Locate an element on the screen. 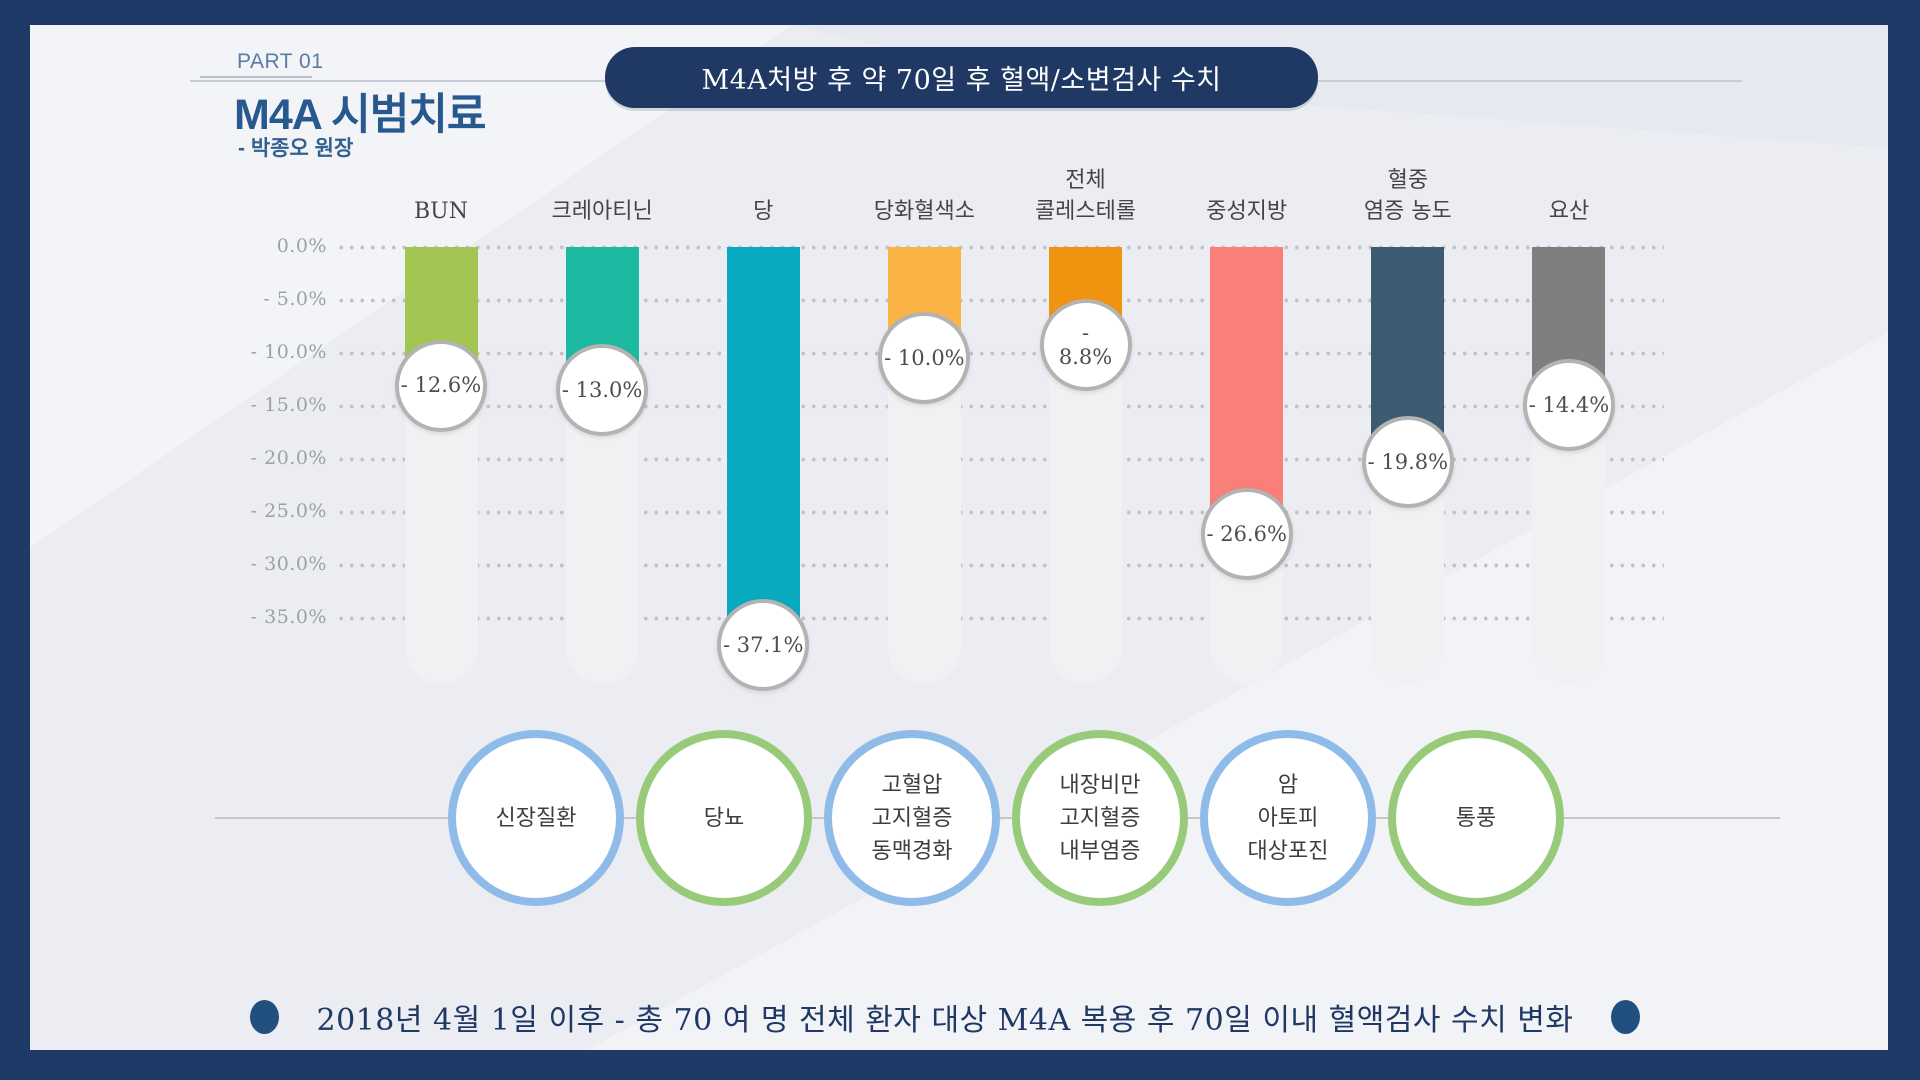 The height and width of the screenshot is (1080, 1920). part-label: PART 01 is located at coordinates (280, 61).